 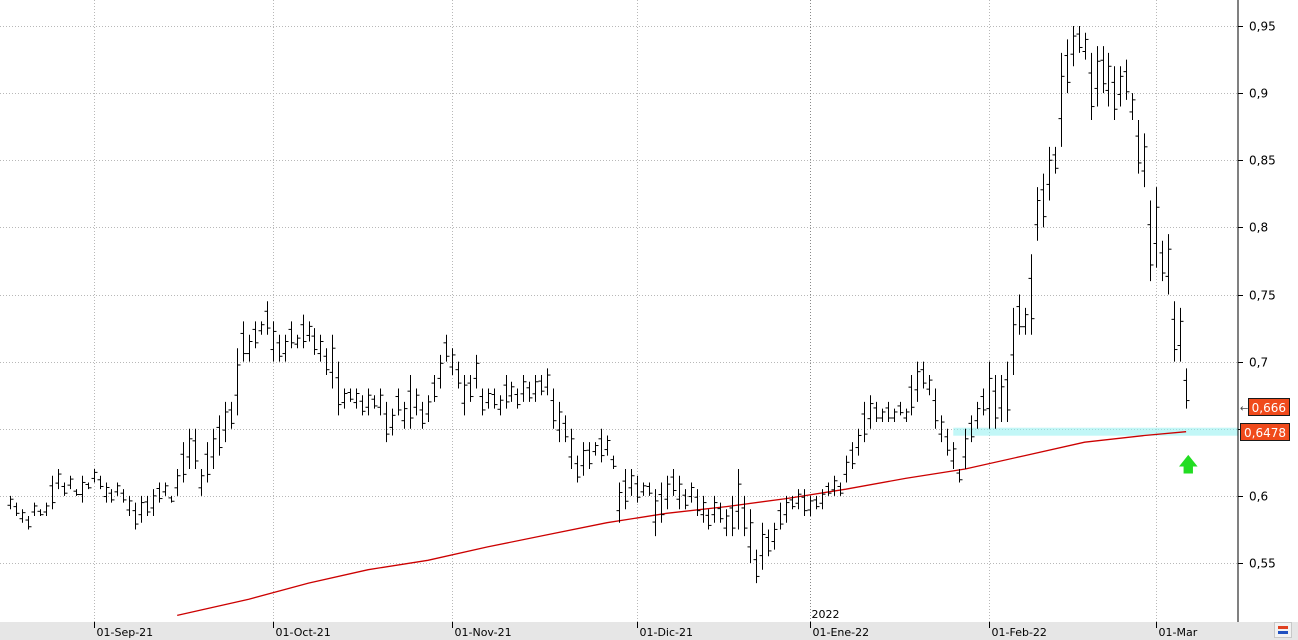 What do you see at coordinates (841, 632) in the screenshot?
I see `x-tick-label: 01-Ene-22` at bounding box center [841, 632].